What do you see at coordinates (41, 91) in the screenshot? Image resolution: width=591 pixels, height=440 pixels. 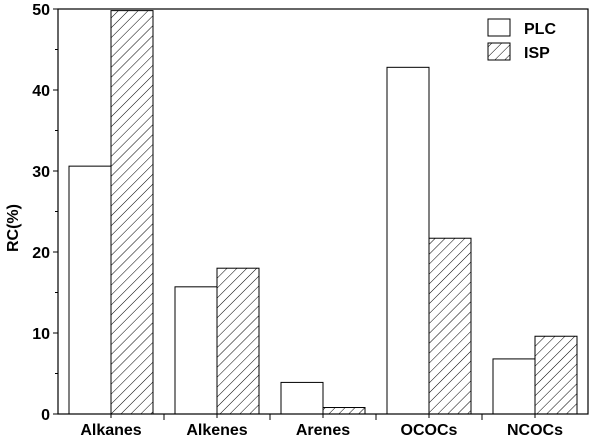 I see `y-tick-label-40: 40` at bounding box center [41, 91].